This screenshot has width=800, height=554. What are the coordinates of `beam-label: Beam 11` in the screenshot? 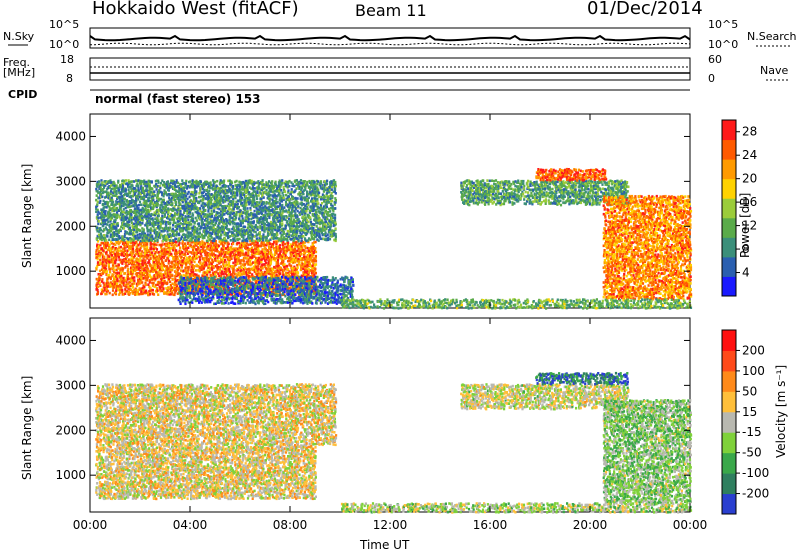 It's located at (391, 10).